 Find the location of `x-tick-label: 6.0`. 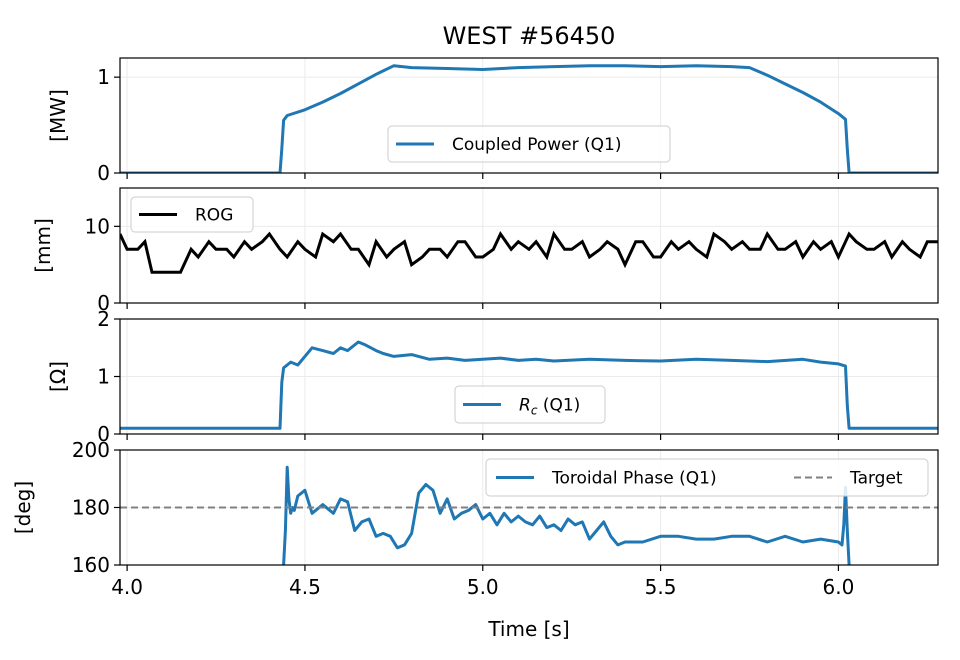

x-tick-label: 6.0 is located at coordinates (839, 587).